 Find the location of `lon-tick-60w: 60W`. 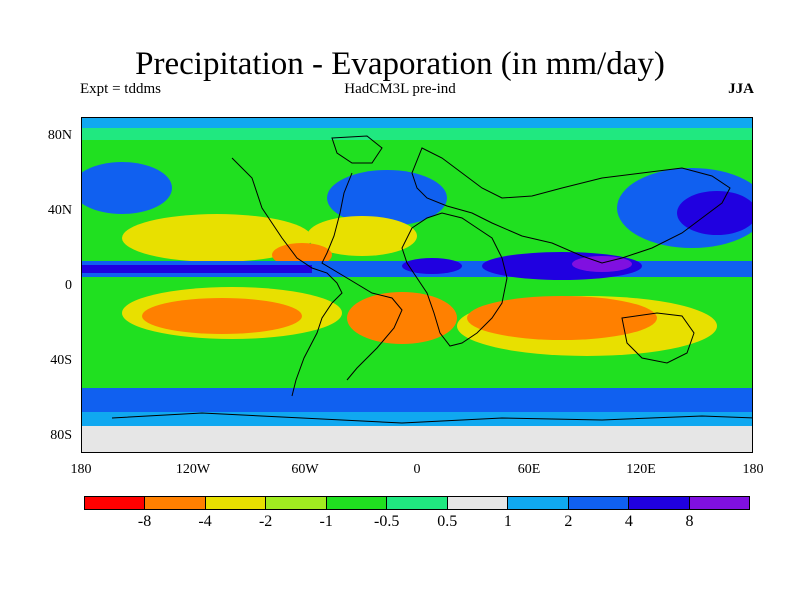

lon-tick-60w: 60W is located at coordinates (305, 469).